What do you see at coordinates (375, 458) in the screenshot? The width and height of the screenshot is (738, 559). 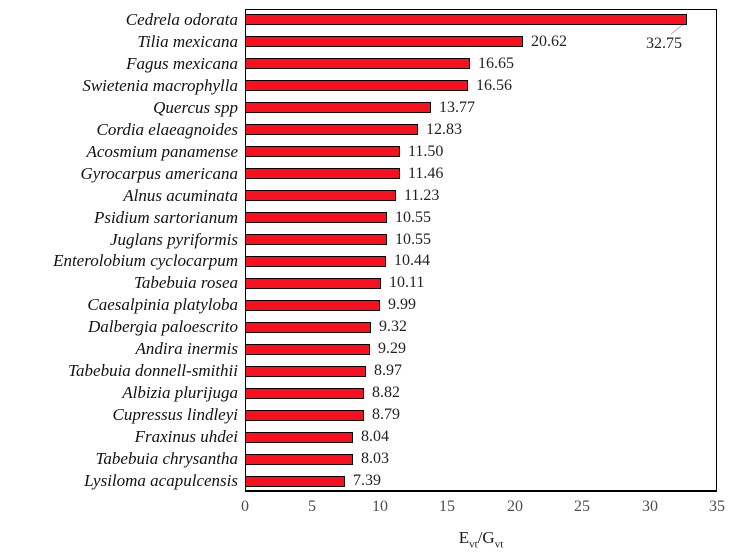 I see `value-label: 8.03` at bounding box center [375, 458].